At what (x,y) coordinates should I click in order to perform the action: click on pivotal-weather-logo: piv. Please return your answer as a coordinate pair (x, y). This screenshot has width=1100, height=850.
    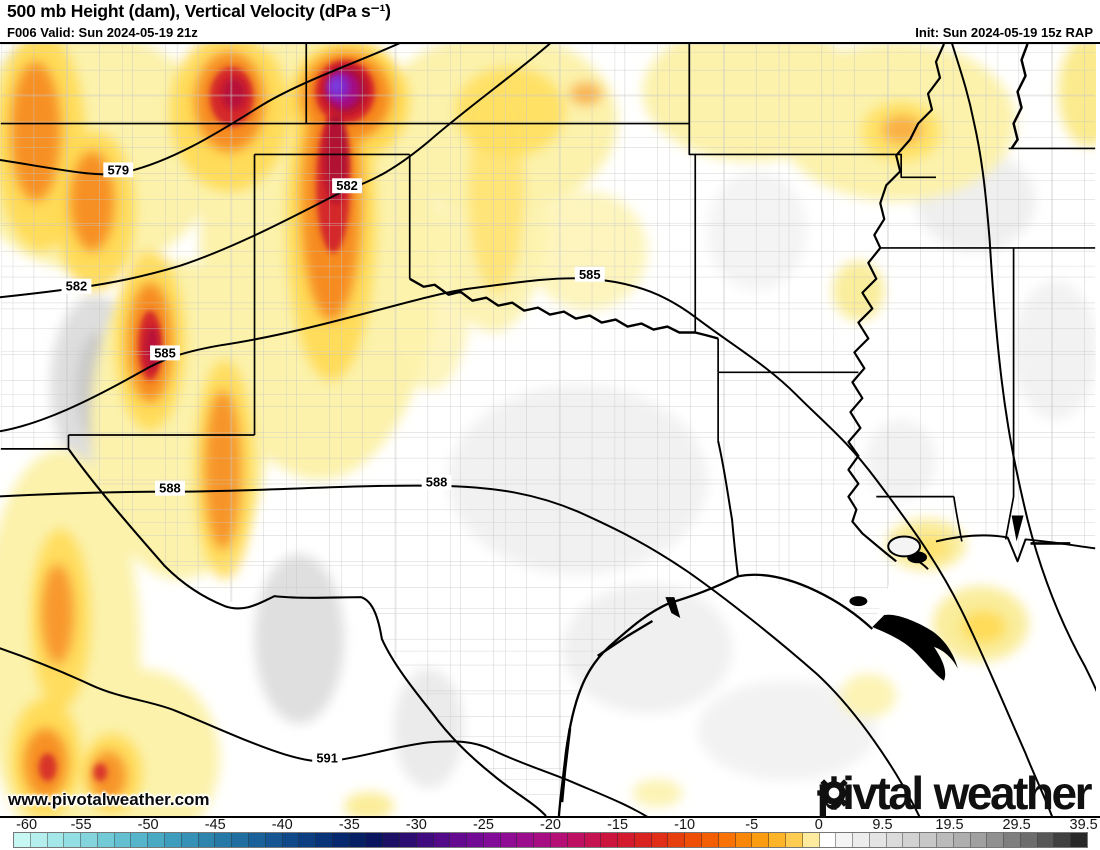
    Looking at the image, I should click on (954, 793).